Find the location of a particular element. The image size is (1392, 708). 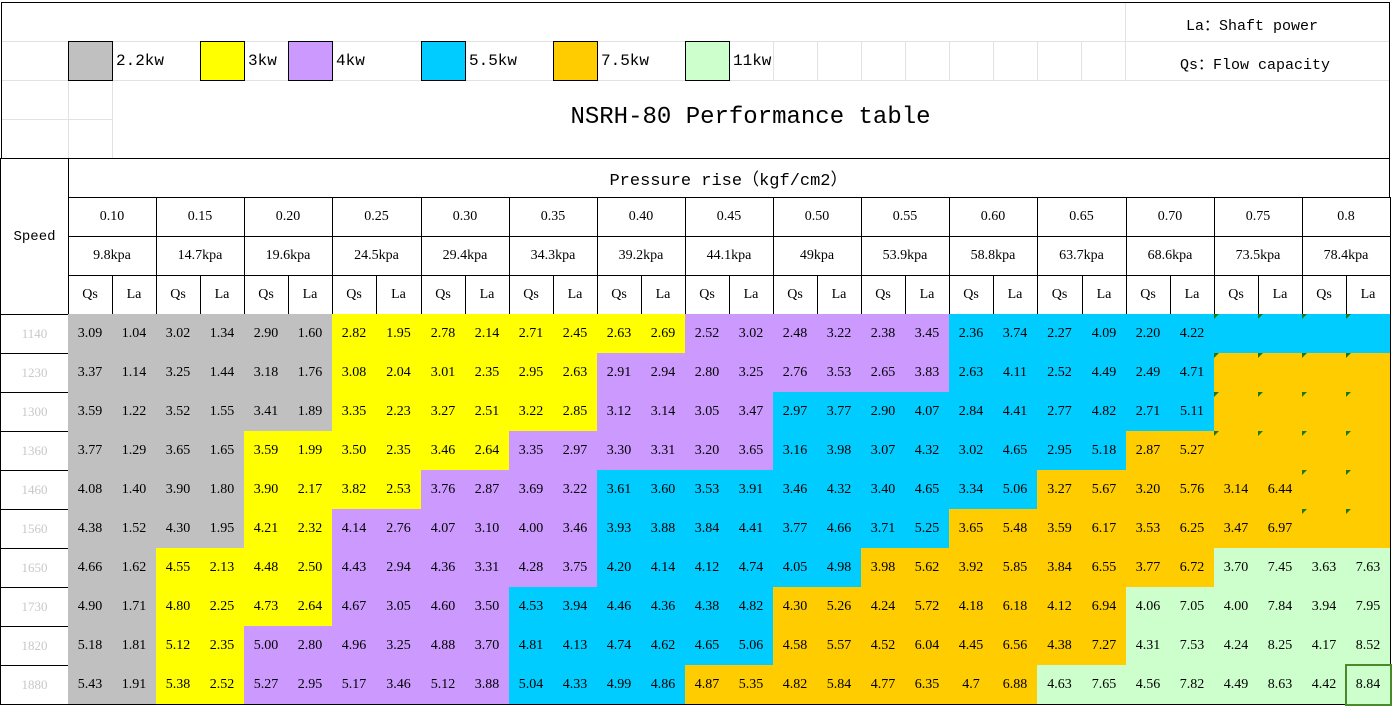

table-cell: 3.70 is located at coordinates (487, 646).